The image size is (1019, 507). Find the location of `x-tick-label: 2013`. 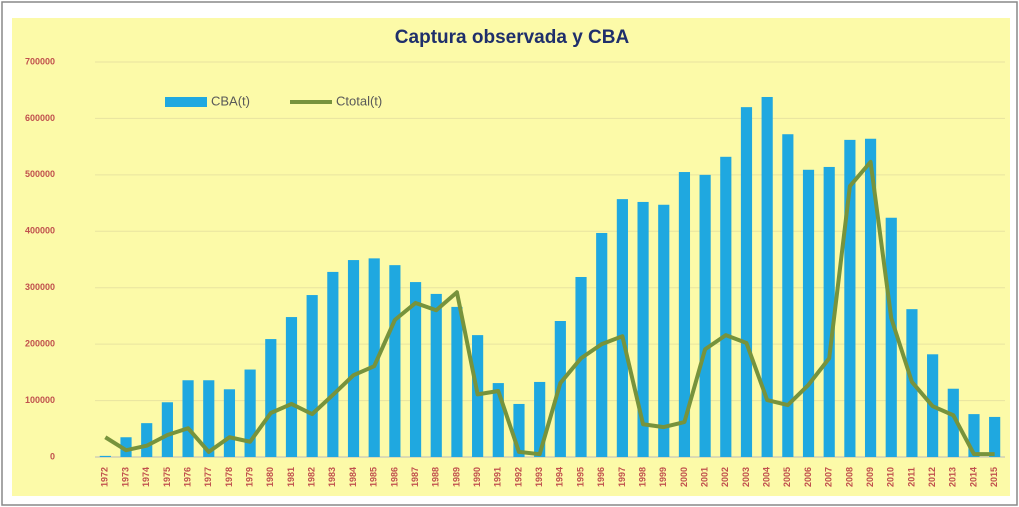

x-tick-label: 2013 is located at coordinates (953, 477).